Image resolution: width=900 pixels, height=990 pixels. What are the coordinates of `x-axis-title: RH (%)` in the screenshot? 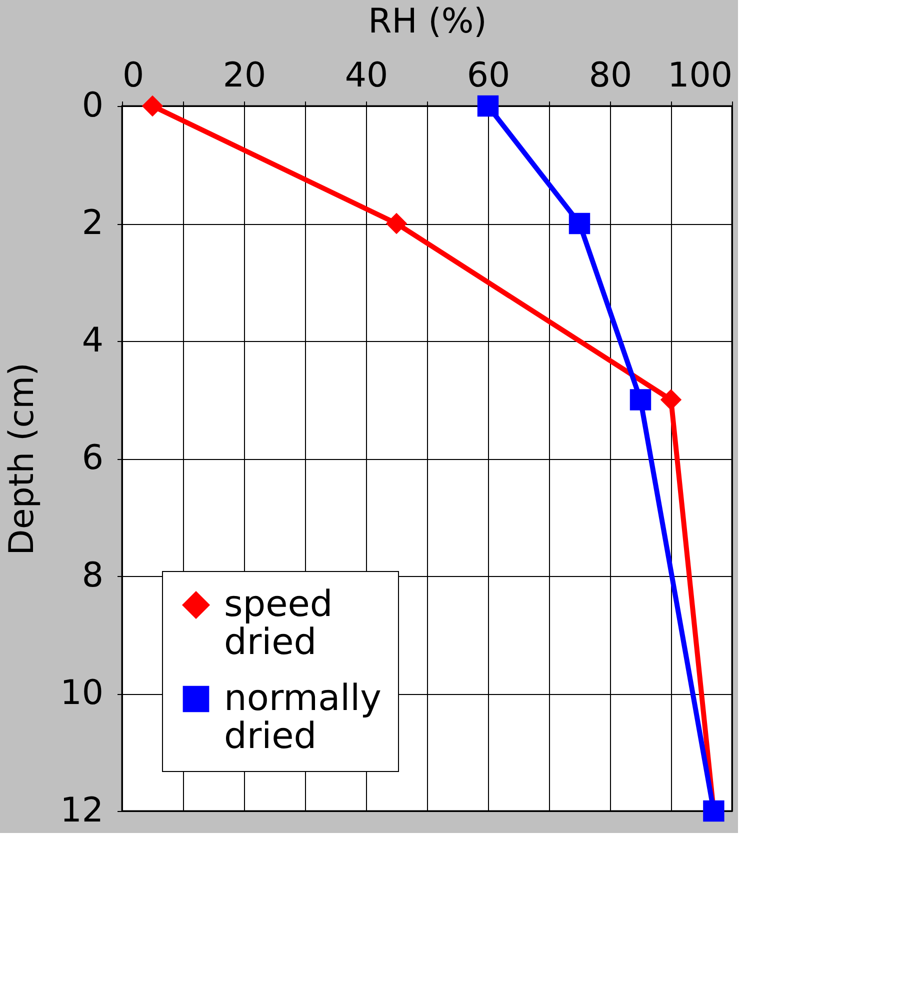 It's located at (427, 22).